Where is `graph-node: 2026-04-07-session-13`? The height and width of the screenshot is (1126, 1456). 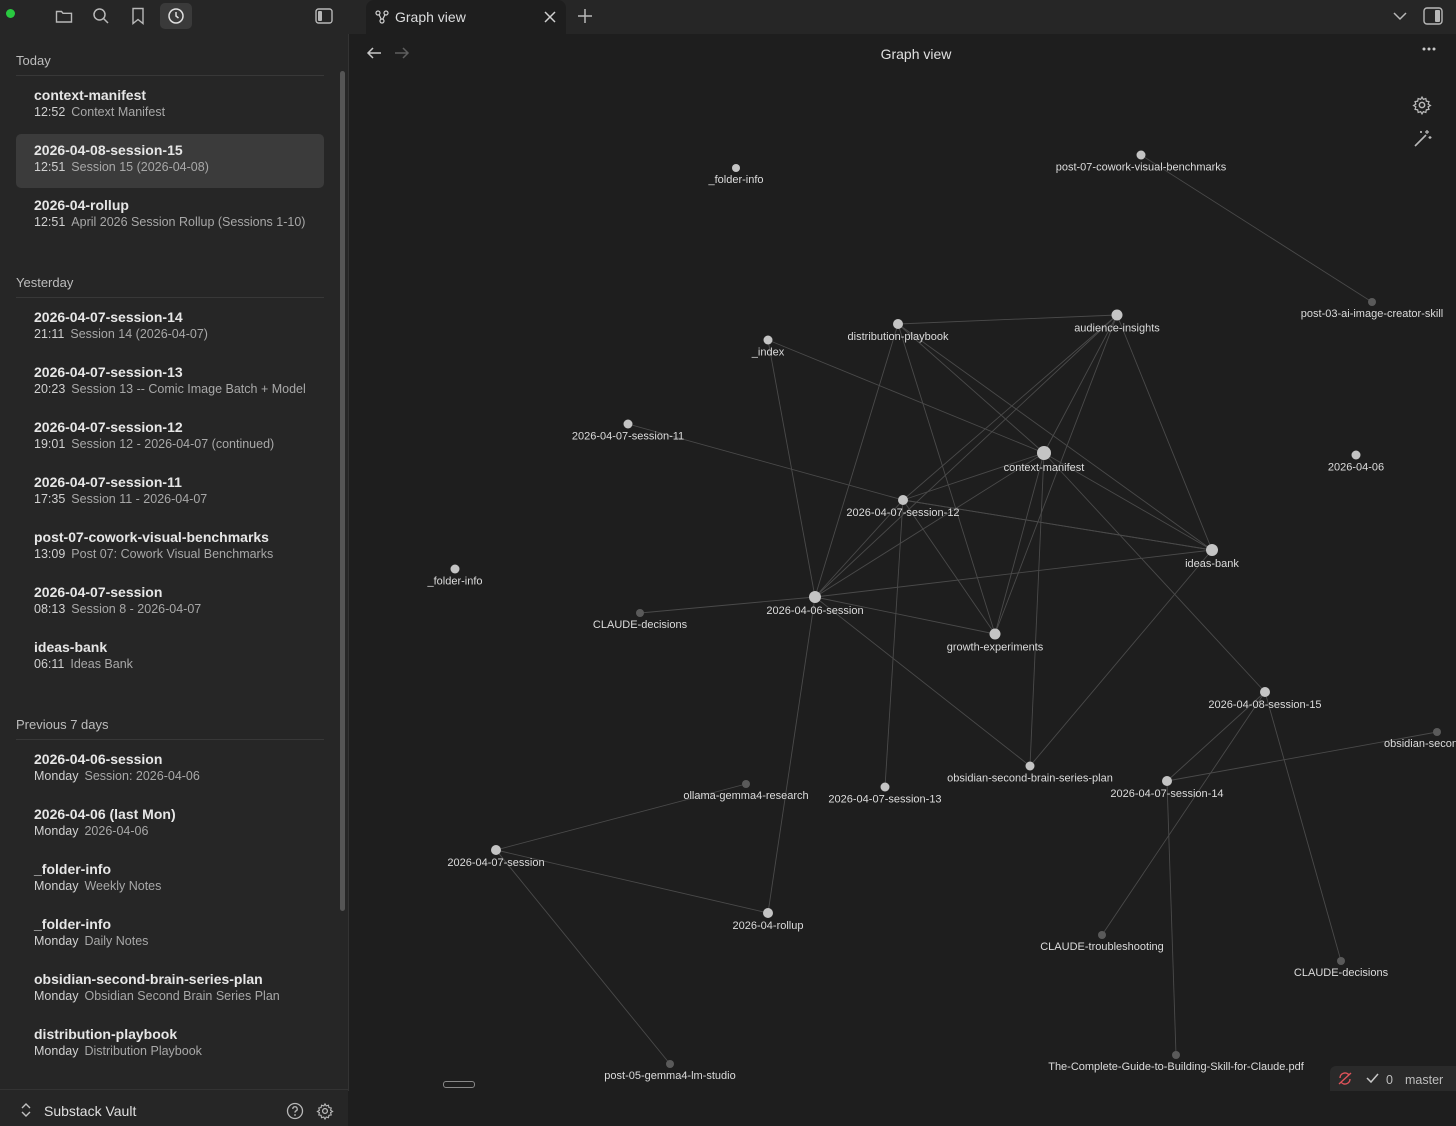
graph-node: 2026-04-07-session-13 is located at coordinates (885, 794).